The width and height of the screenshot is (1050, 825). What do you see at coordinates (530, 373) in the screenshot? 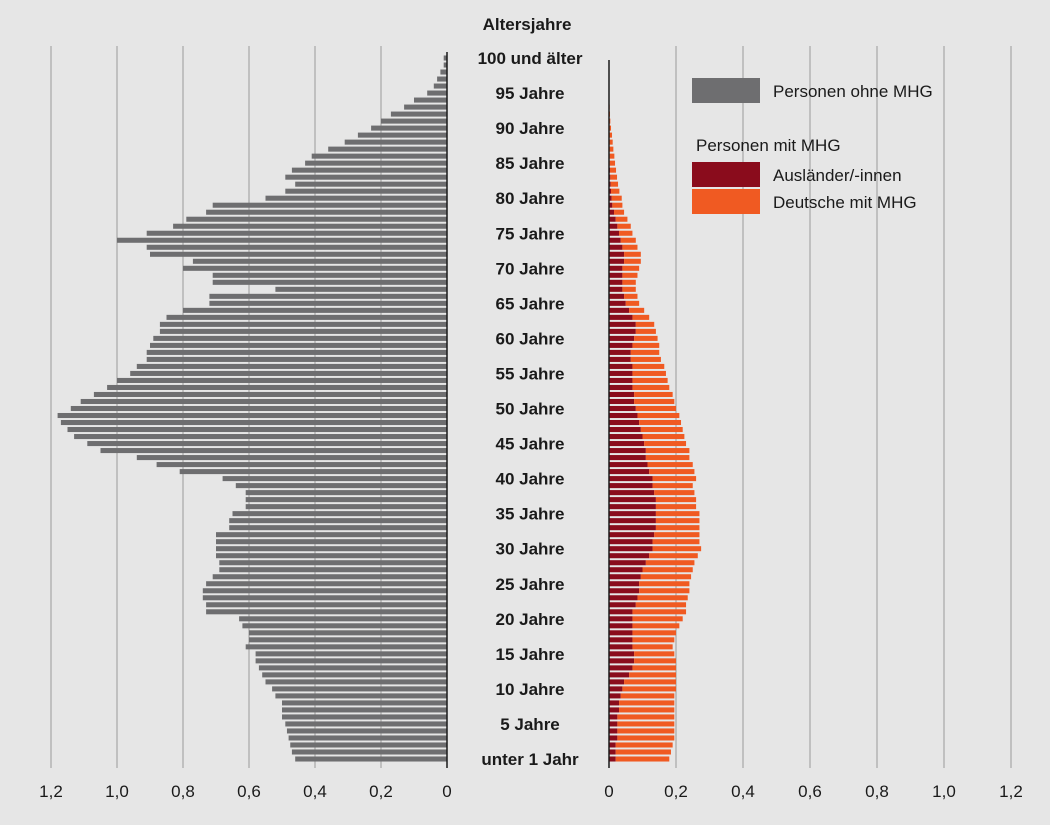
I see `age-label-55: 55 Jahre` at bounding box center [530, 373].